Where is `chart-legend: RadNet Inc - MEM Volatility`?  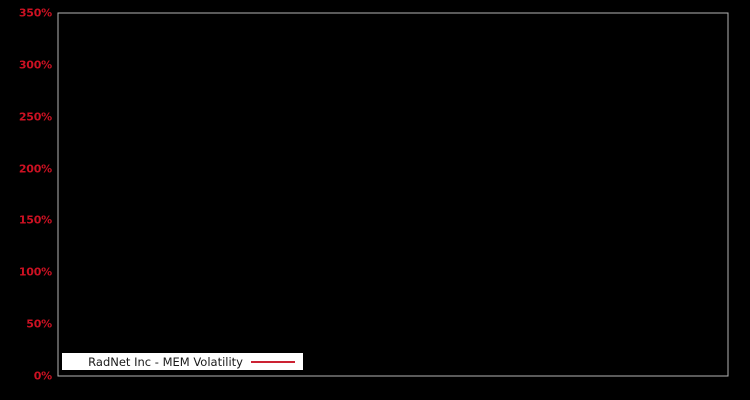
chart-legend: RadNet Inc - MEM Volatility is located at coordinates (182, 361).